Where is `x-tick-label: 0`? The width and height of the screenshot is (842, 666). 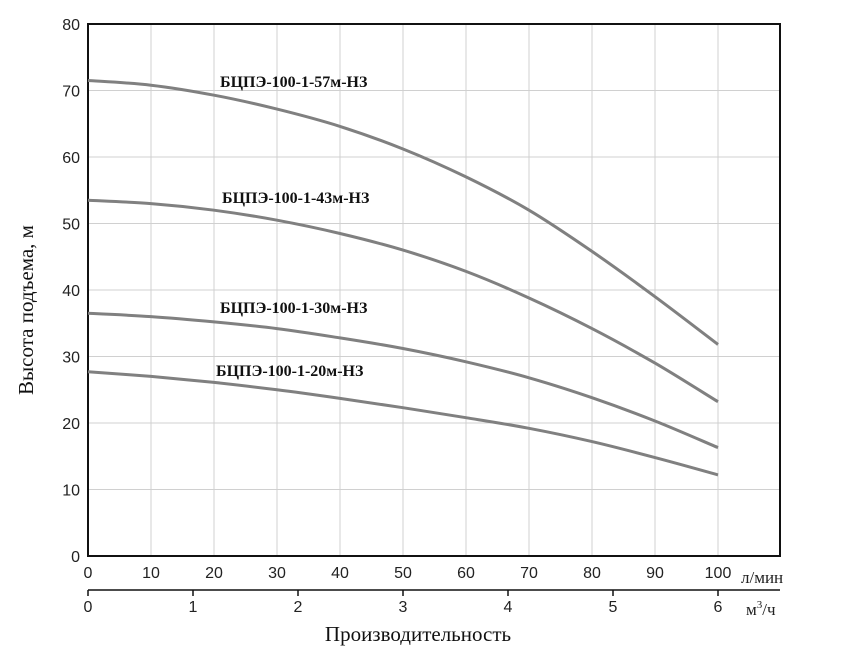
x-tick-label: 0 is located at coordinates (88, 573).